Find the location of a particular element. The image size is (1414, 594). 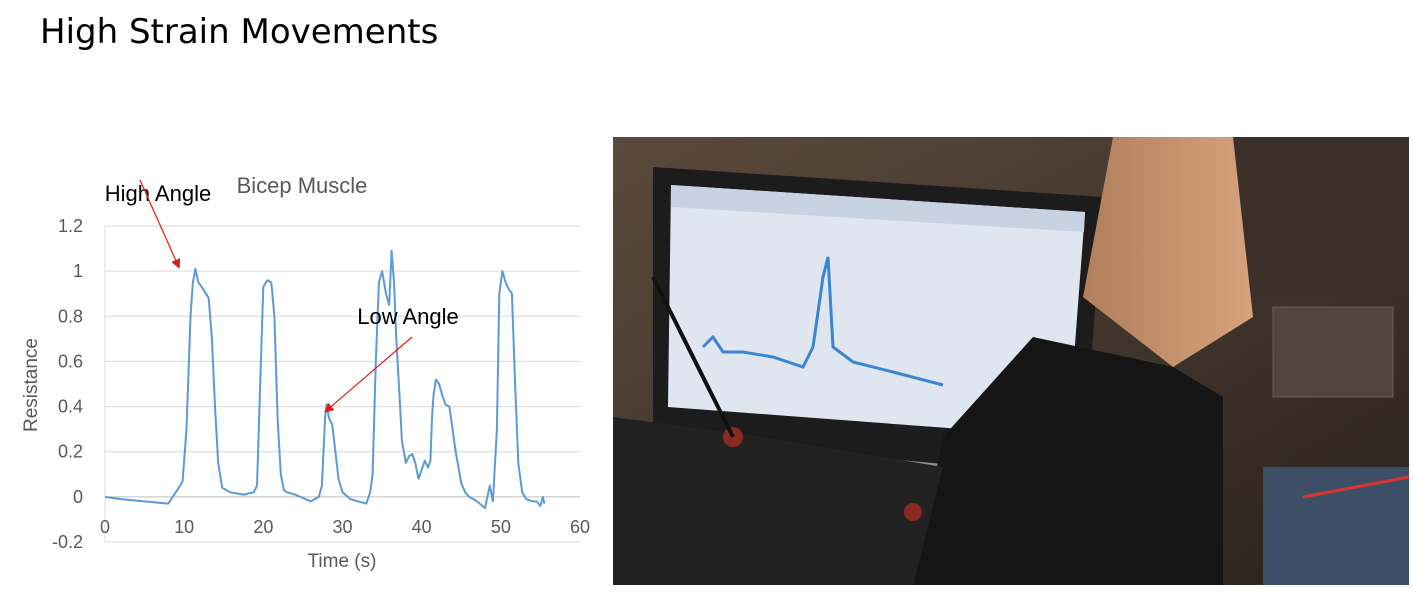

screen-plot-line is located at coordinates (822, 321).